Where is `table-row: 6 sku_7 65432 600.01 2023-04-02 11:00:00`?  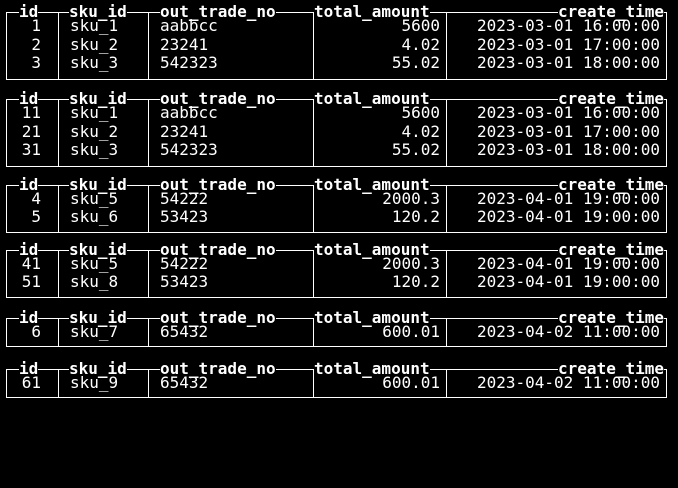 table-row: 6 sku_7 65432 600.01 2023-04-02 11:00:00 is located at coordinates (336, 332).